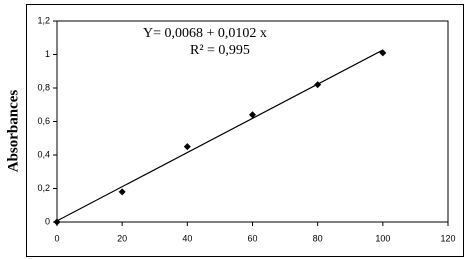 This screenshot has width=470, height=259. Describe the element at coordinates (43, 154) in the screenshot. I see `y-tick-label: 0,4` at that location.